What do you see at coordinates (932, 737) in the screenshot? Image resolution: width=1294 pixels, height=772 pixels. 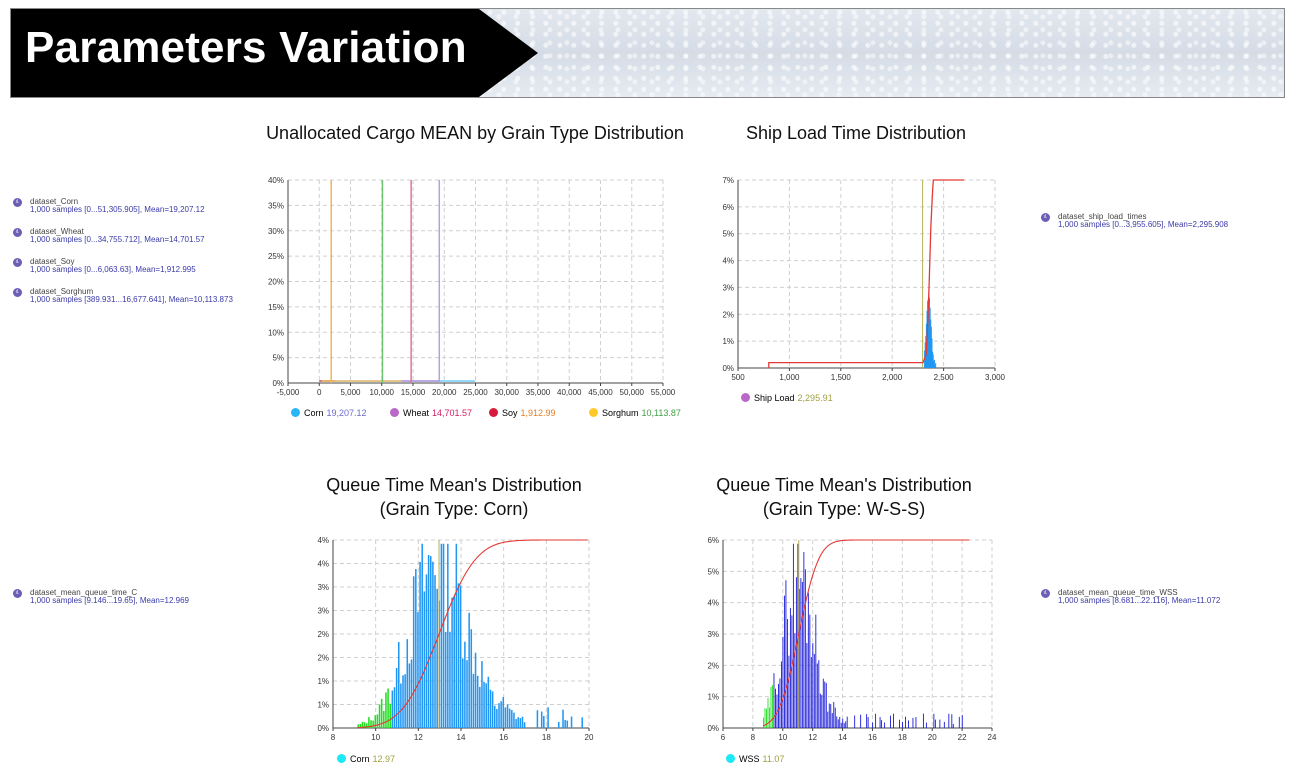 I see `x-tick-label: 20` at bounding box center [932, 737].